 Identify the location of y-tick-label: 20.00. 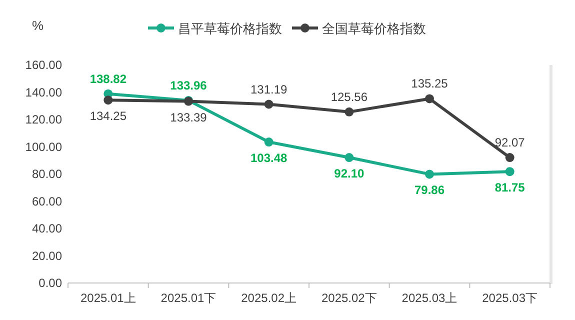
(47, 255).